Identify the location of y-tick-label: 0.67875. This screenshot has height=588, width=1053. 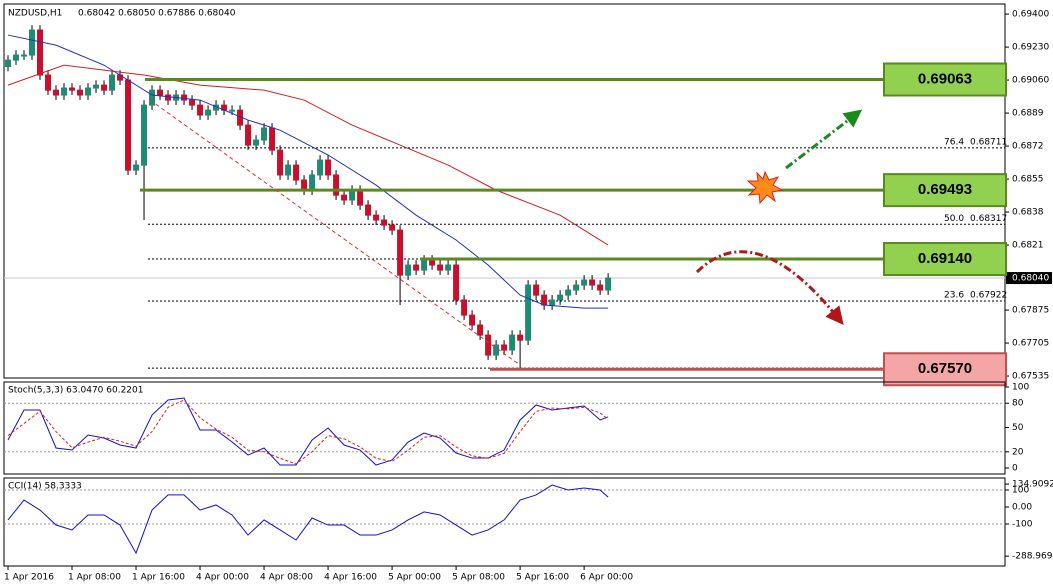
(1030, 311).